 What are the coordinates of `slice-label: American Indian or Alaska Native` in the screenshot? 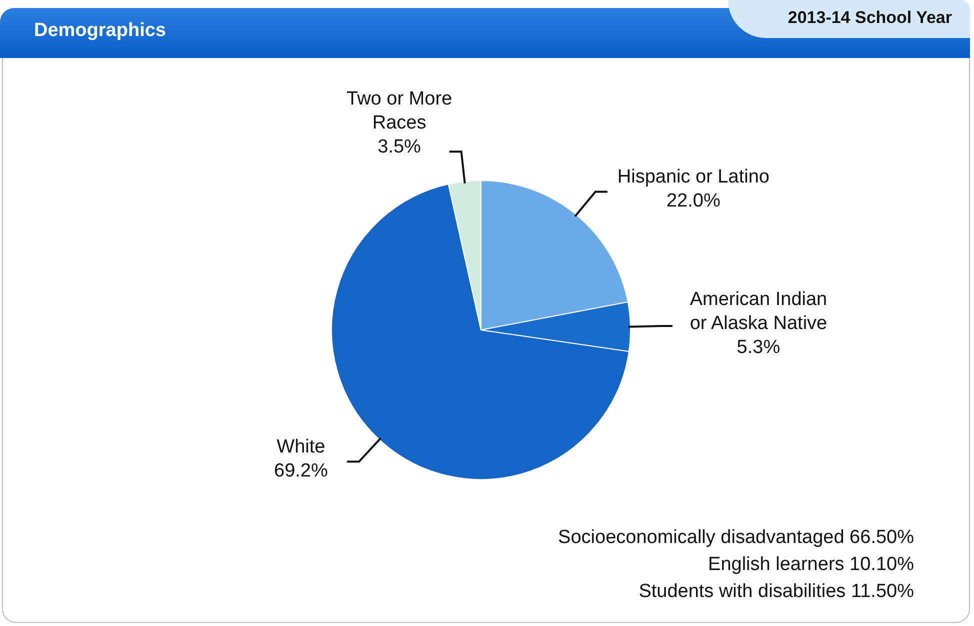 It's located at (759, 311).